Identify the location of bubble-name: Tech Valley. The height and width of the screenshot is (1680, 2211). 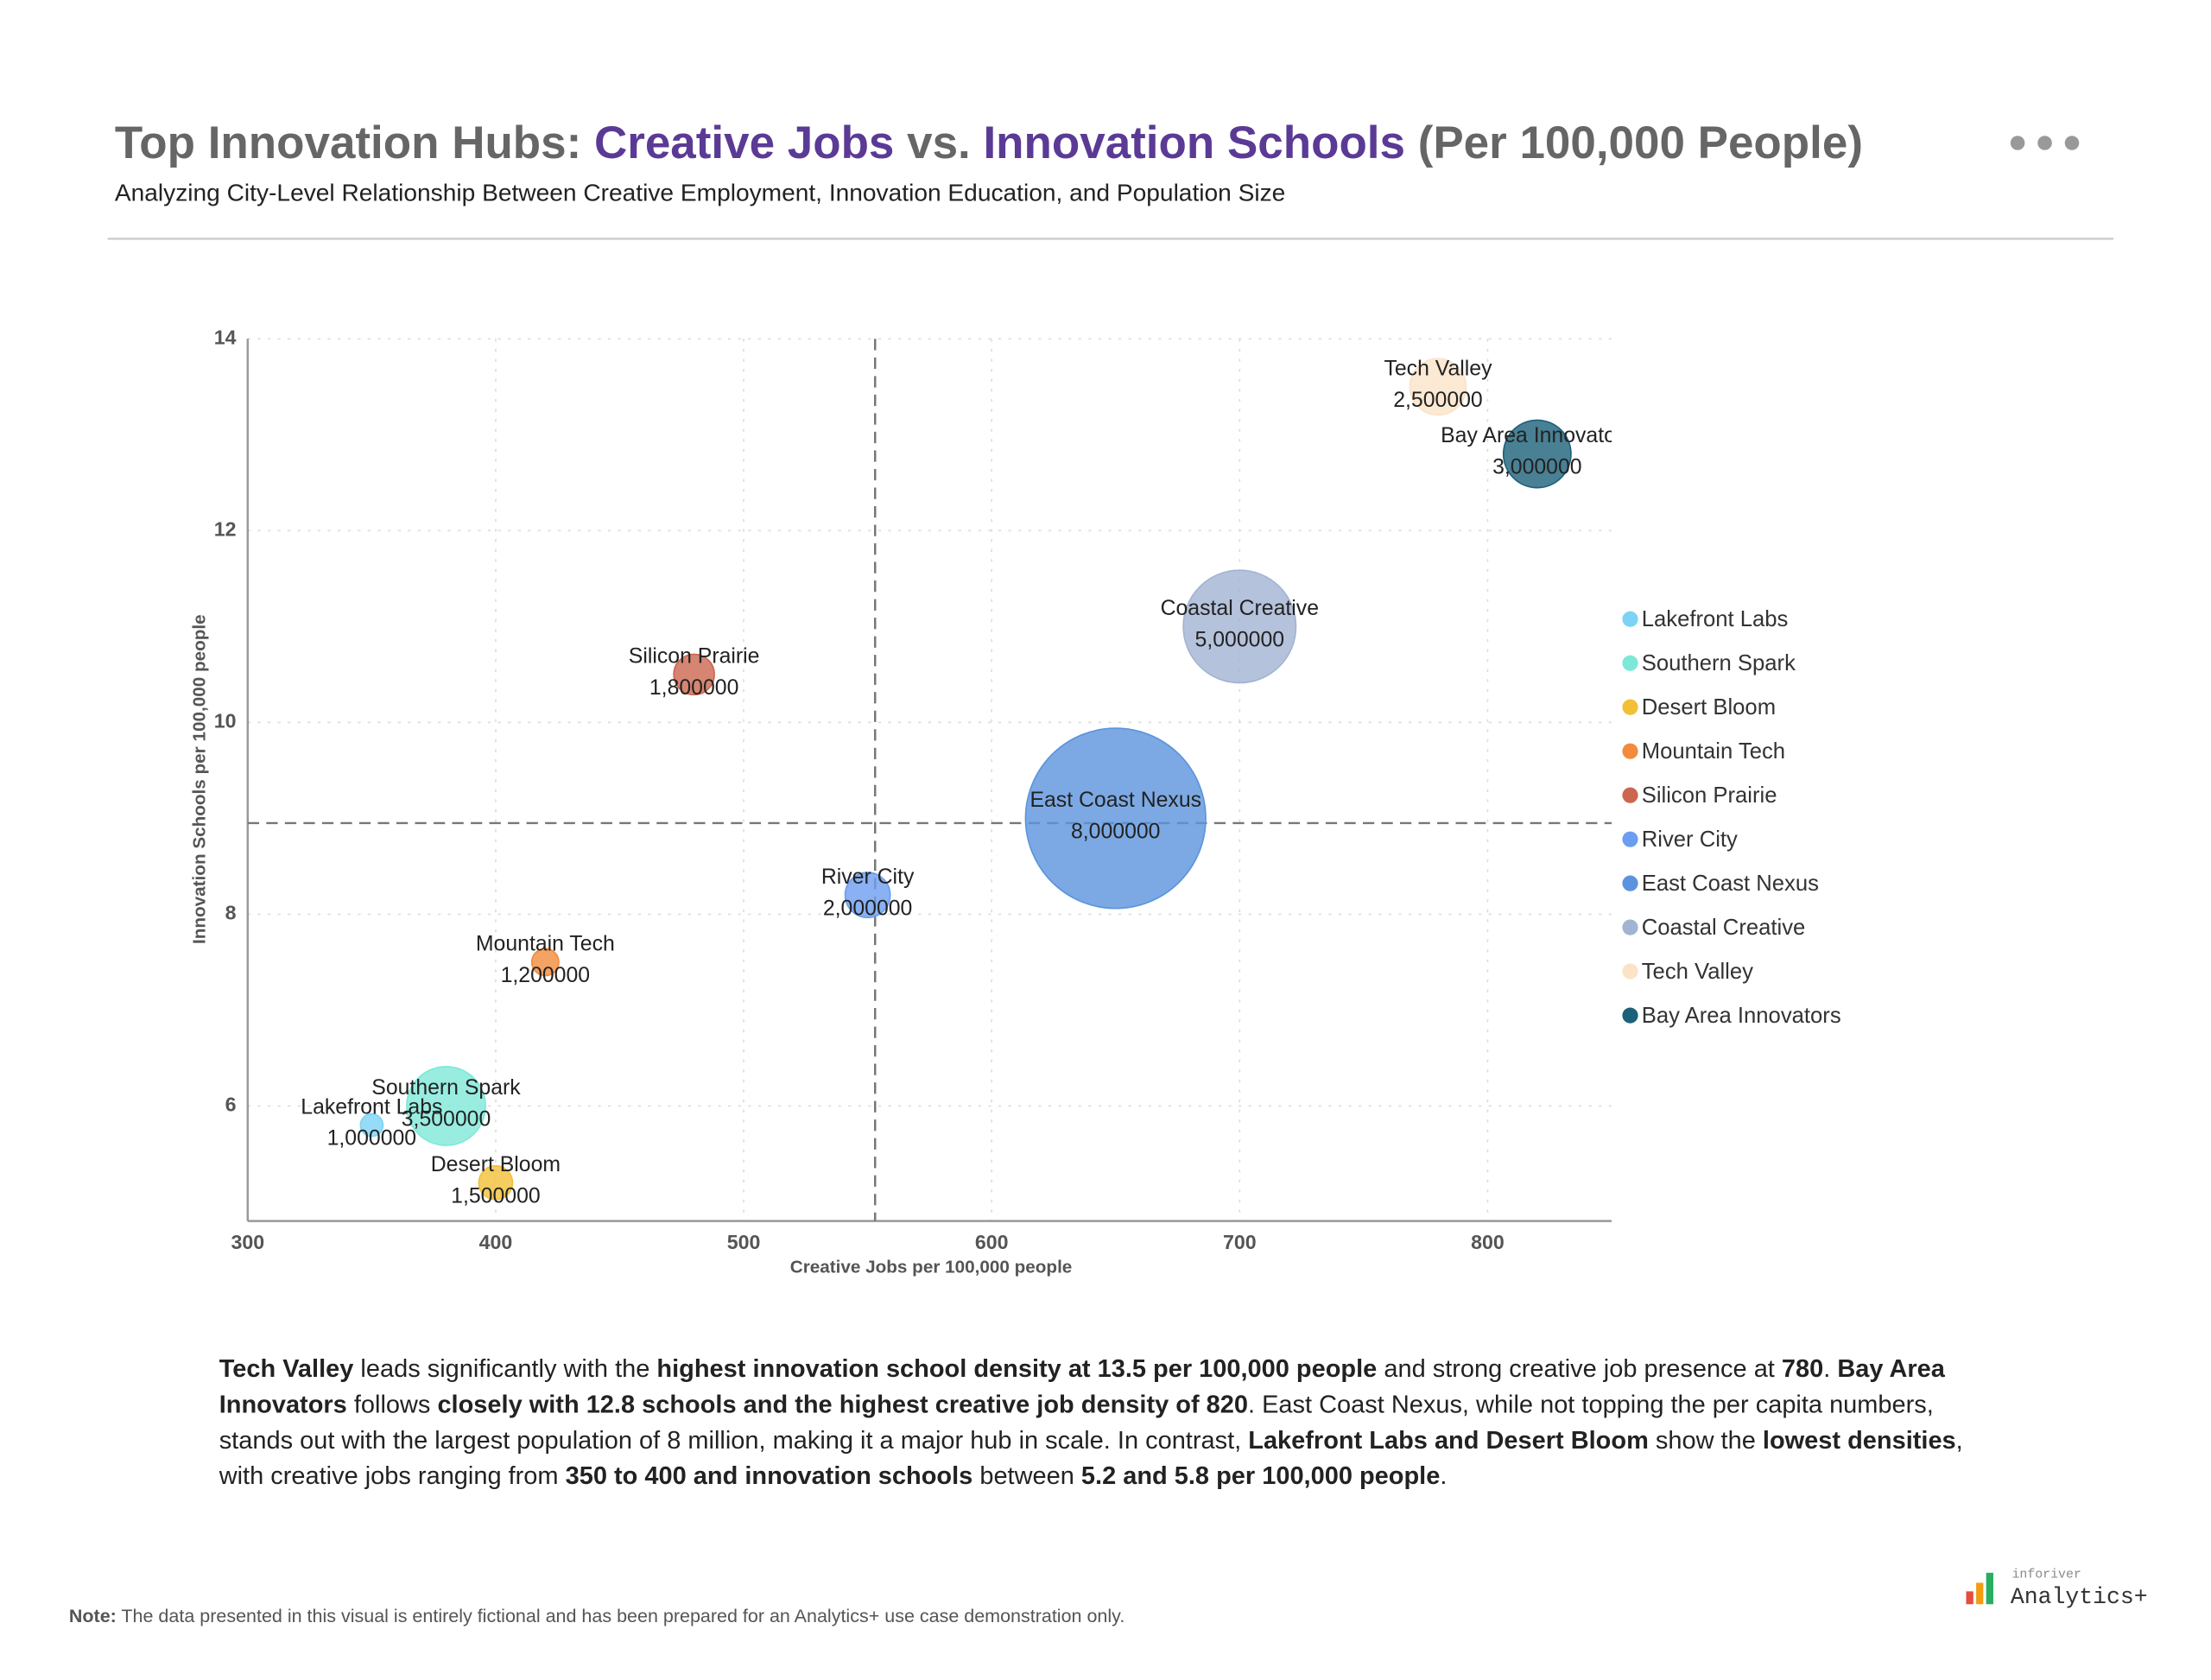
(1438, 369).